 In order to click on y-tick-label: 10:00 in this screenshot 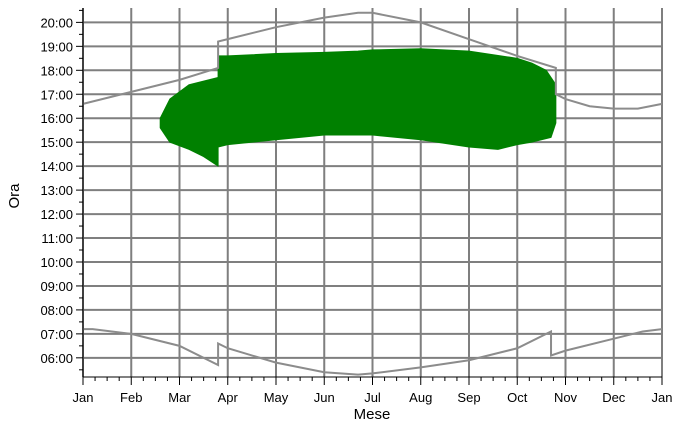, I will do `click(56, 262)`.